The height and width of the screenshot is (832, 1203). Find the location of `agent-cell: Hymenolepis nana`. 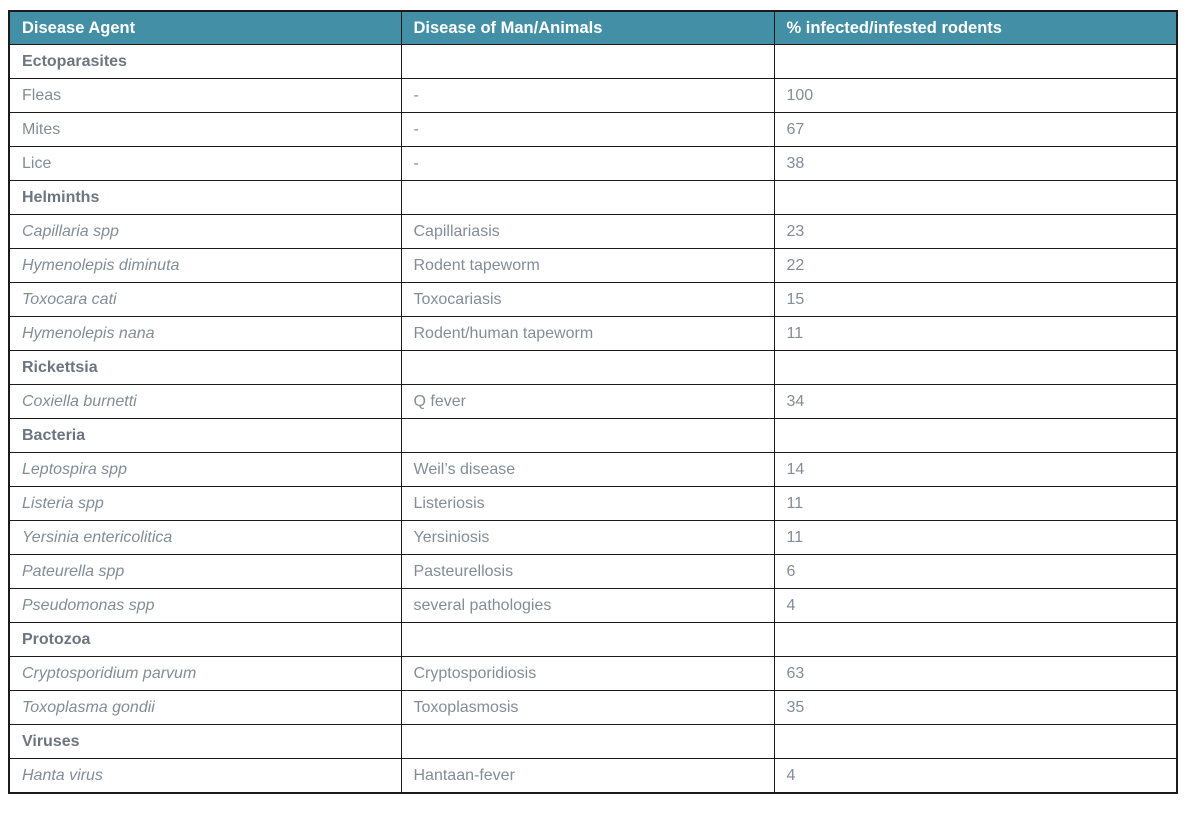

agent-cell: Hymenolepis nana is located at coordinates (205, 333).